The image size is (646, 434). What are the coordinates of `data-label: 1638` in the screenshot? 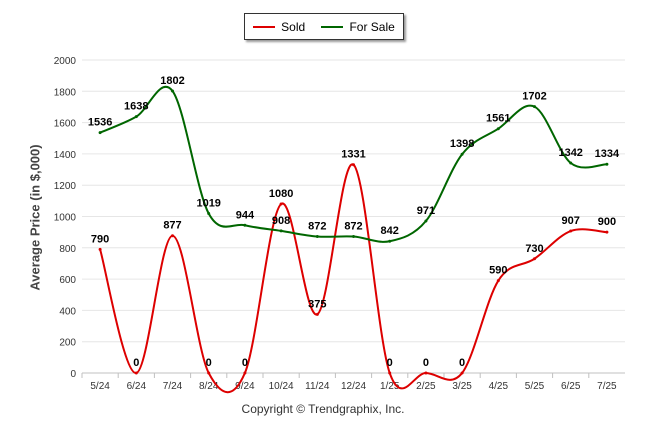 It's located at (136, 107).